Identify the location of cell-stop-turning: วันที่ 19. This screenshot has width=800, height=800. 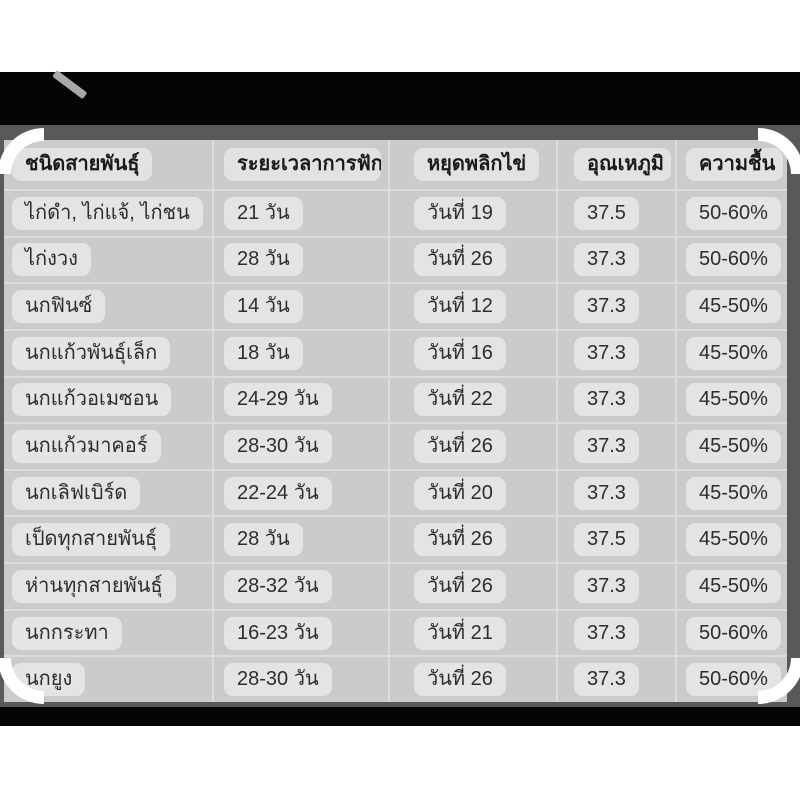
(472, 213).